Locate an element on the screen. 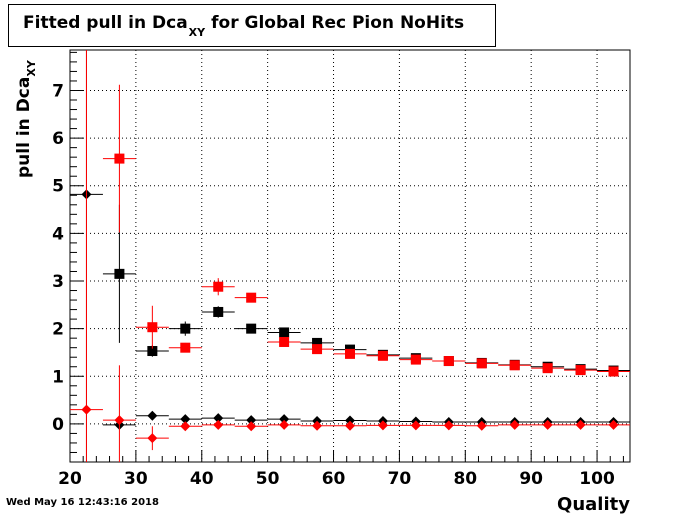 The width and height of the screenshot is (700, 514). y-tick-label: 3 is located at coordinates (58, 282).